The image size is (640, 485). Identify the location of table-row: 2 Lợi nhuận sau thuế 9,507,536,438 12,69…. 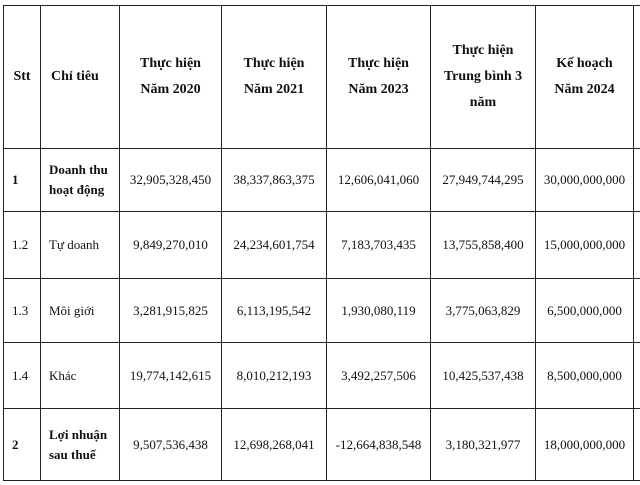
(321, 444).